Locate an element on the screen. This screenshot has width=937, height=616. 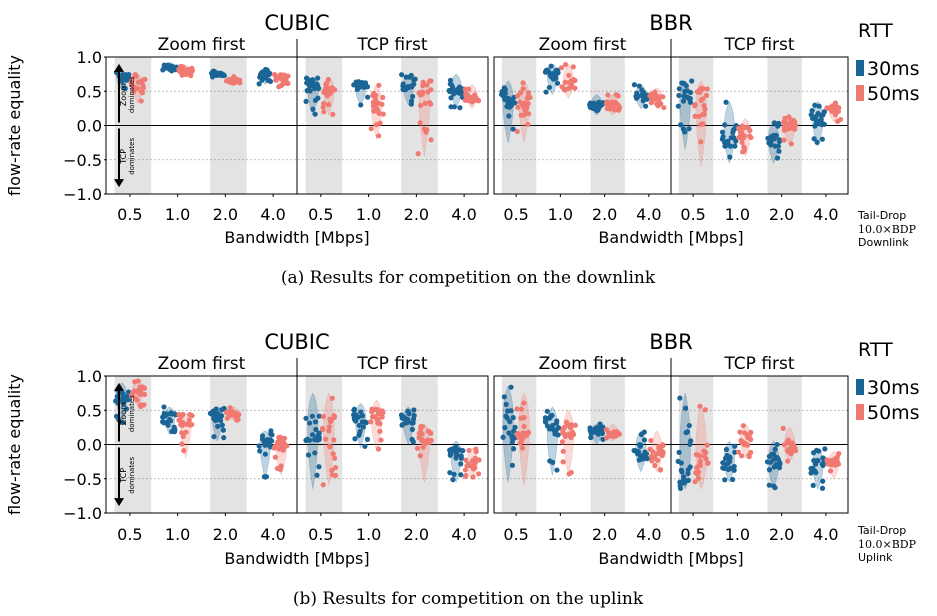
panel-title: TCP first is located at coordinates (391, 364).